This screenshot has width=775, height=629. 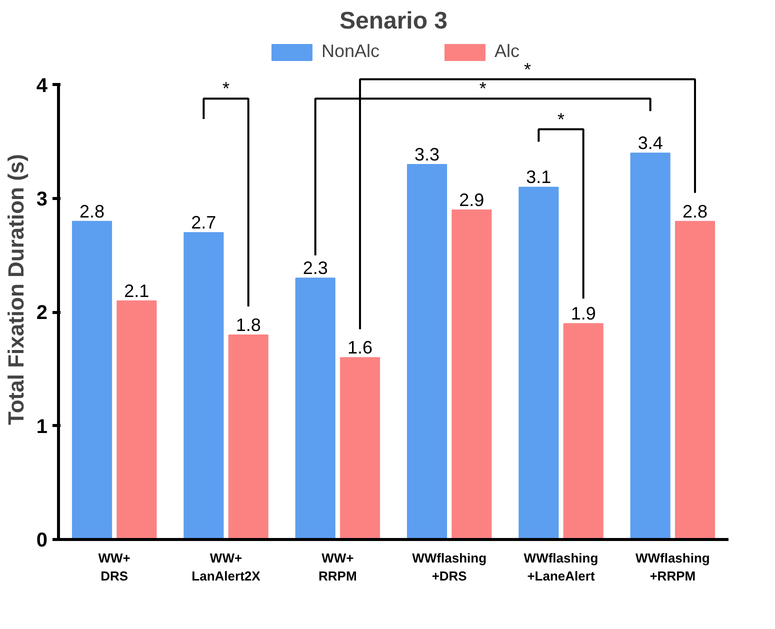 What do you see at coordinates (393, 21) in the screenshot?
I see `chart-title: Senario 3` at bounding box center [393, 21].